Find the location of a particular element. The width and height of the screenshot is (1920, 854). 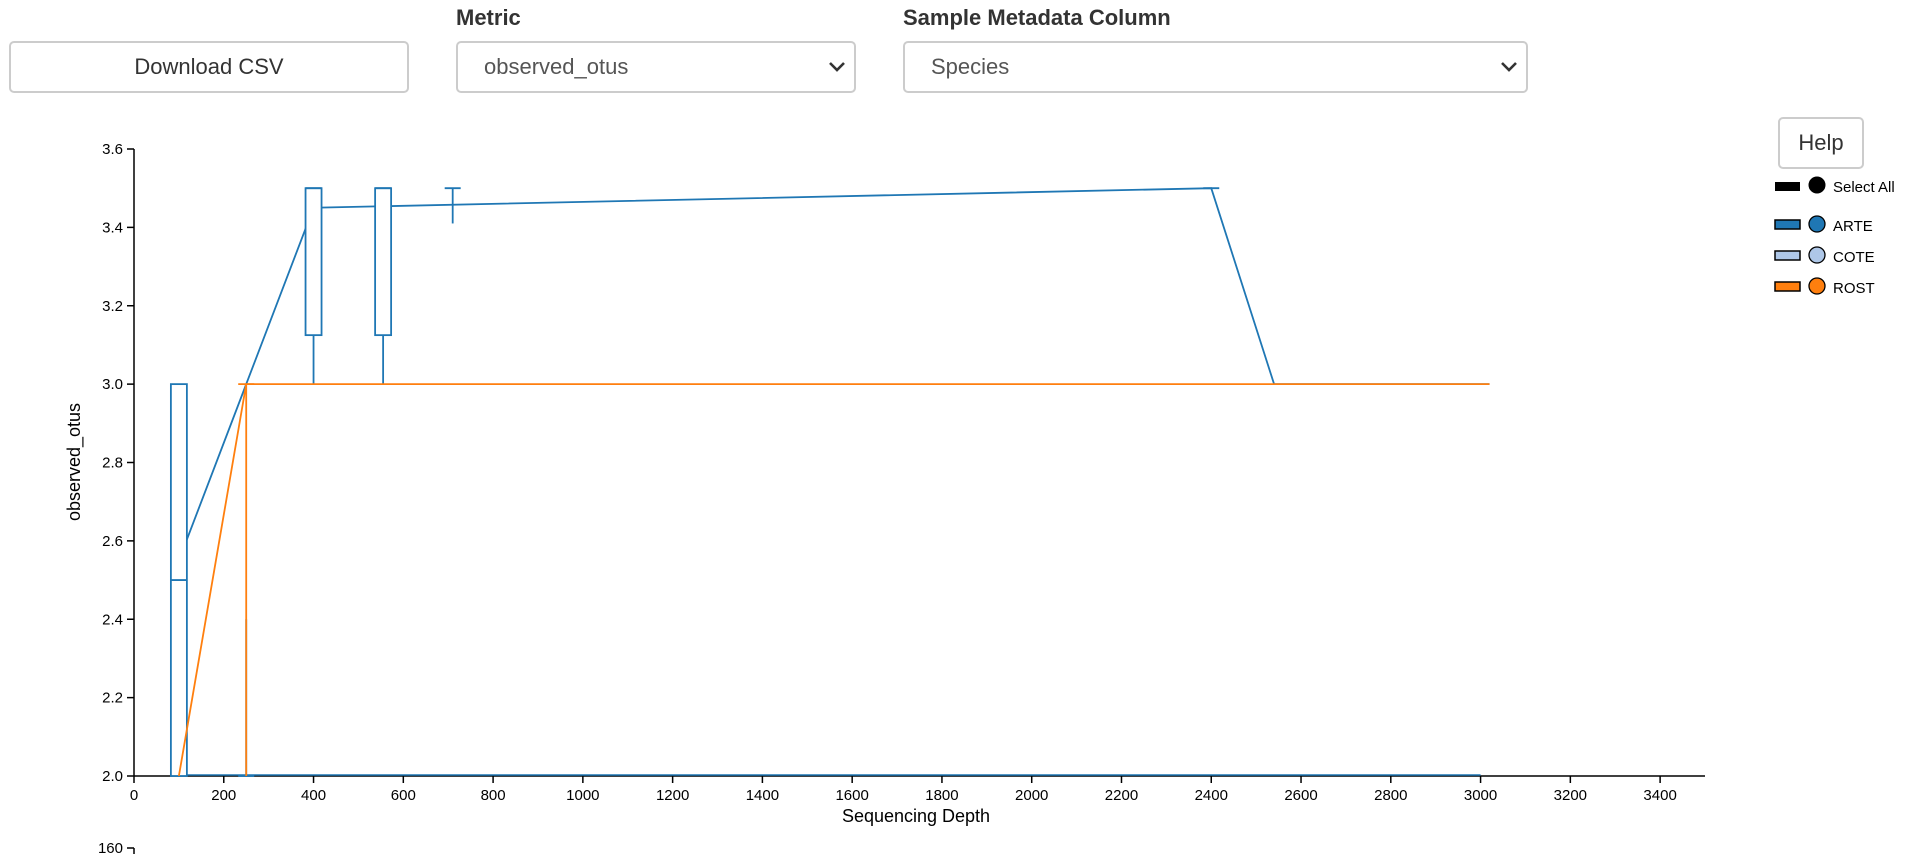

metric-select: observed_otus is located at coordinates (656, 67).